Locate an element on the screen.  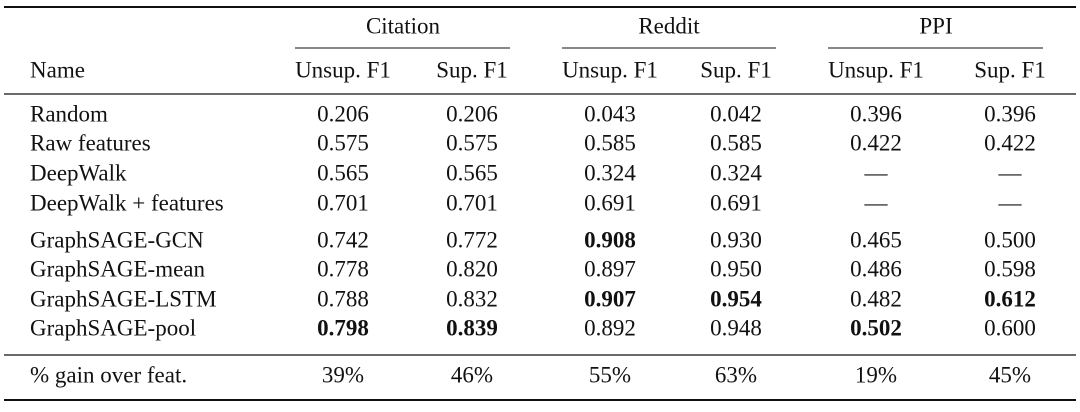
cell: 0.465 is located at coordinates (876, 239).